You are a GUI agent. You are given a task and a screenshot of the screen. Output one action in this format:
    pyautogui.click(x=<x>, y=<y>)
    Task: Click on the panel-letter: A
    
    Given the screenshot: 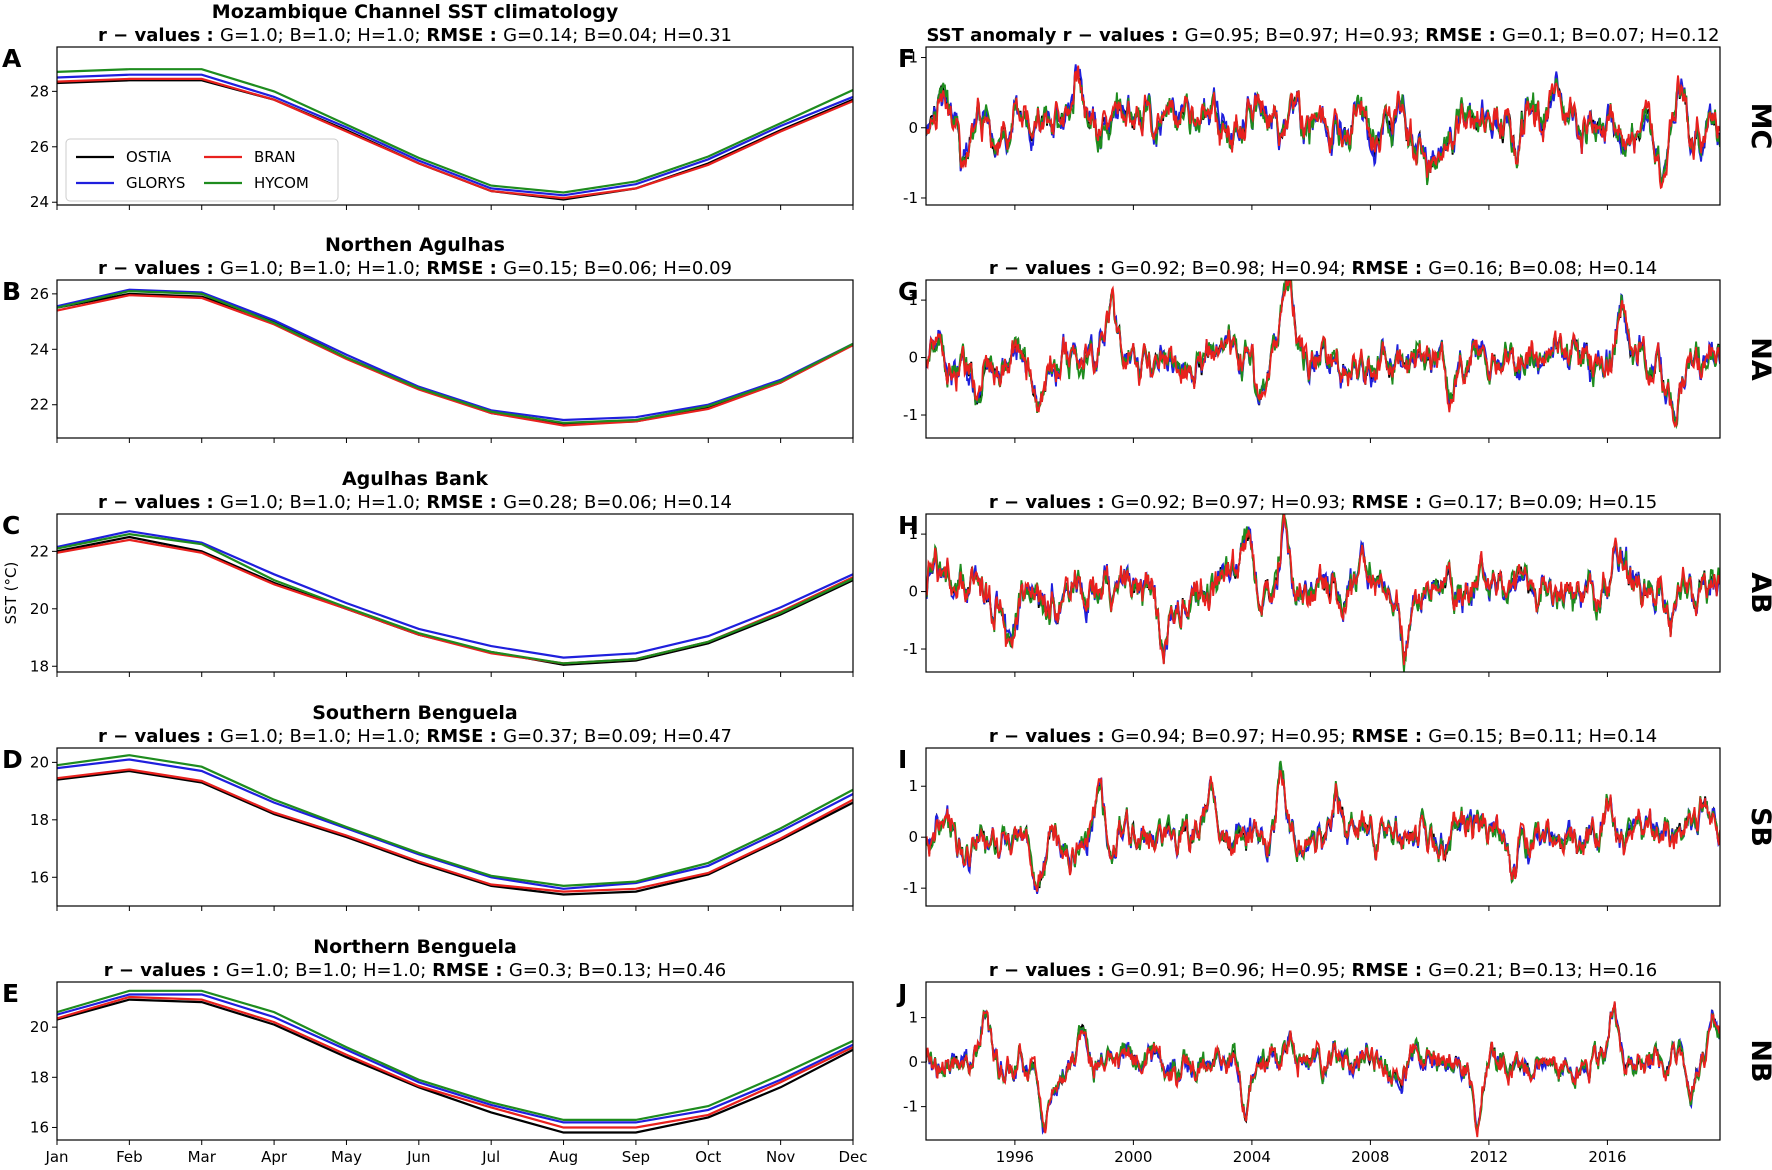 What is the action you would take?
    pyautogui.click(x=12, y=58)
    